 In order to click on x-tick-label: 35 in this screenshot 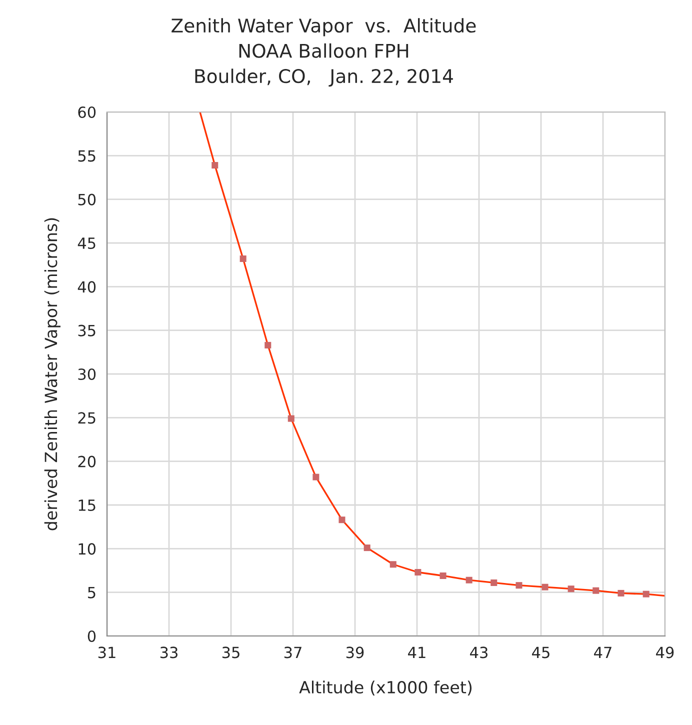, I will do `click(231, 652)`.